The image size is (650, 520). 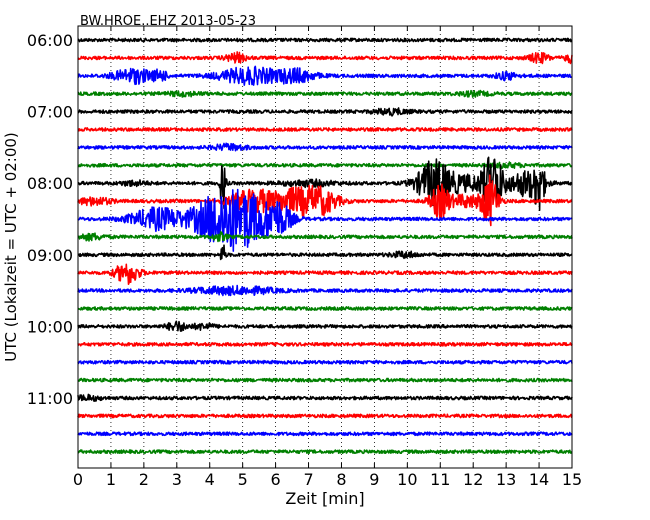 What do you see at coordinates (50, 40) in the screenshot?
I see `y-tick-label-0600: 06:00` at bounding box center [50, 40].